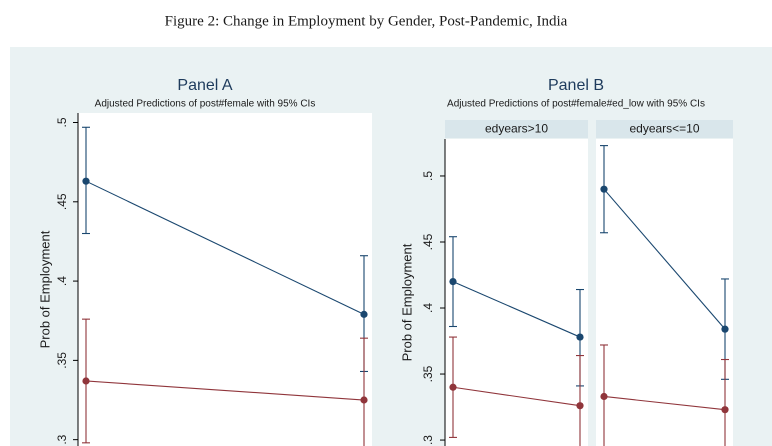 The width and height of the screenshot is (772, 446). I want to click on strip-label: edyears<=10, so click(664, 129).